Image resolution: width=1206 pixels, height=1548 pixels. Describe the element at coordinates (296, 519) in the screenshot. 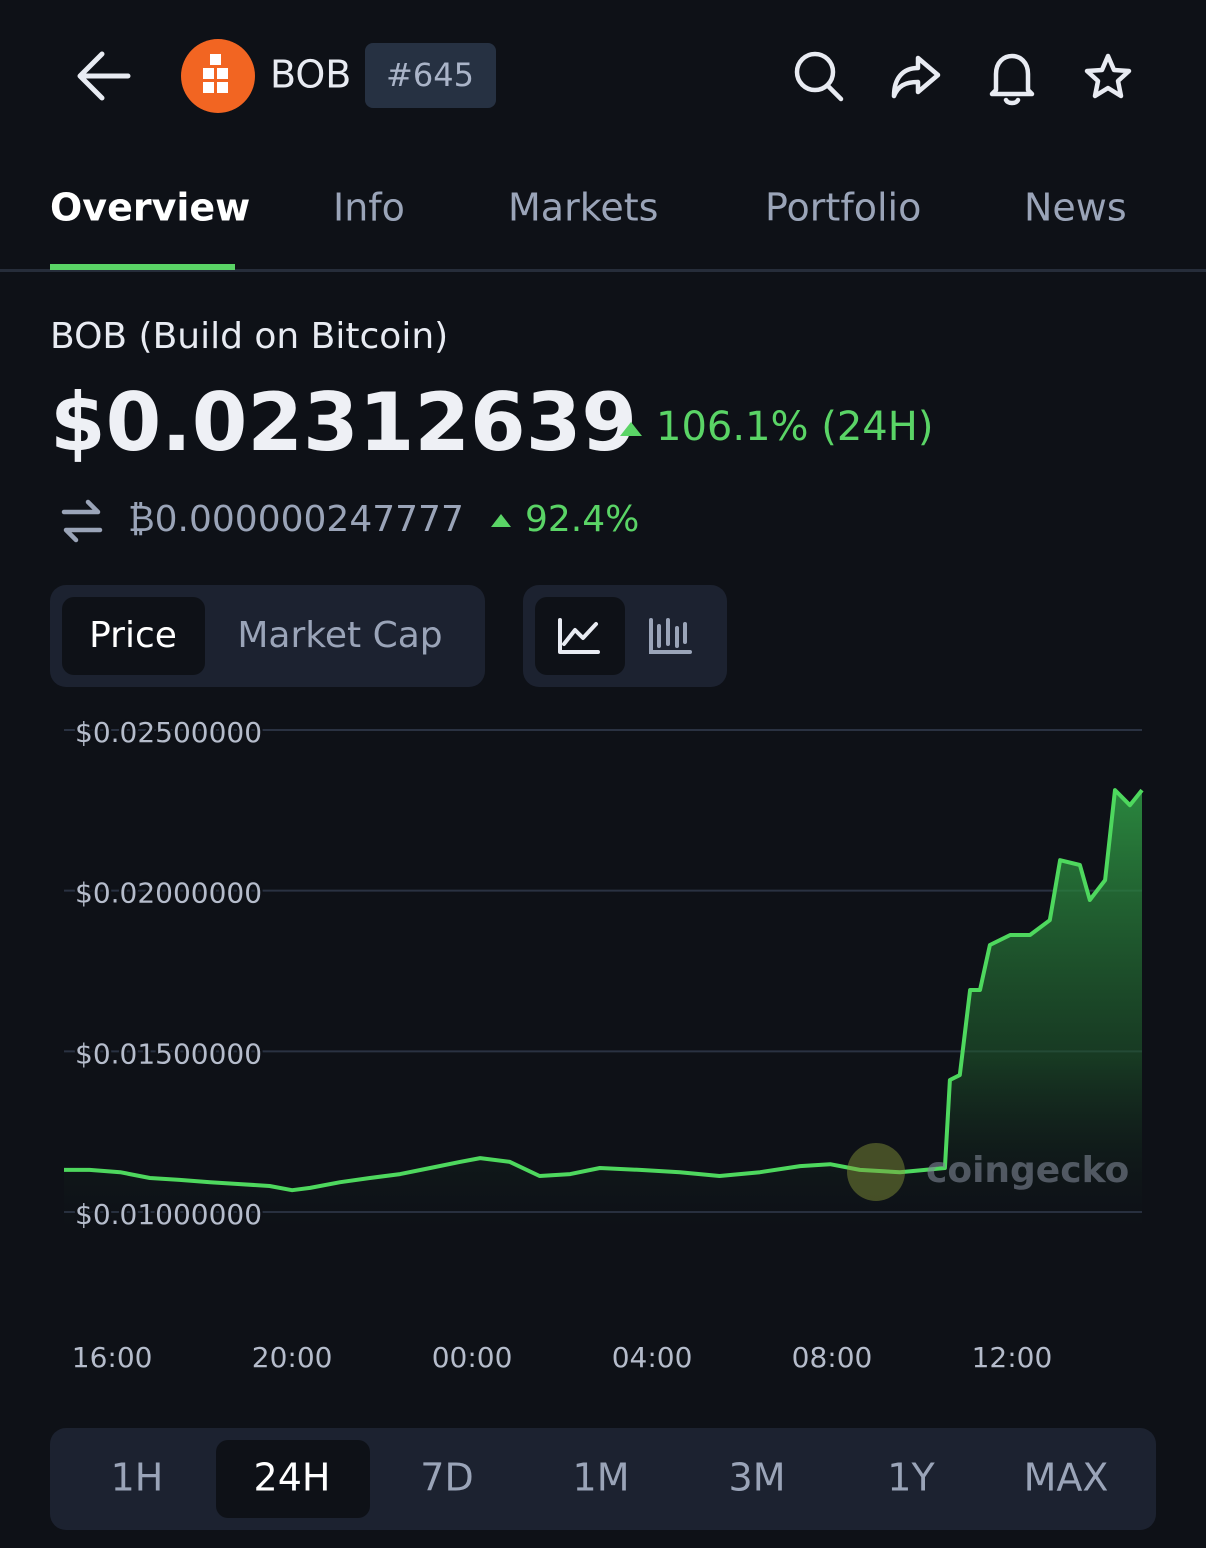

I see `btc-price: ₿0.000000247777` at that location.